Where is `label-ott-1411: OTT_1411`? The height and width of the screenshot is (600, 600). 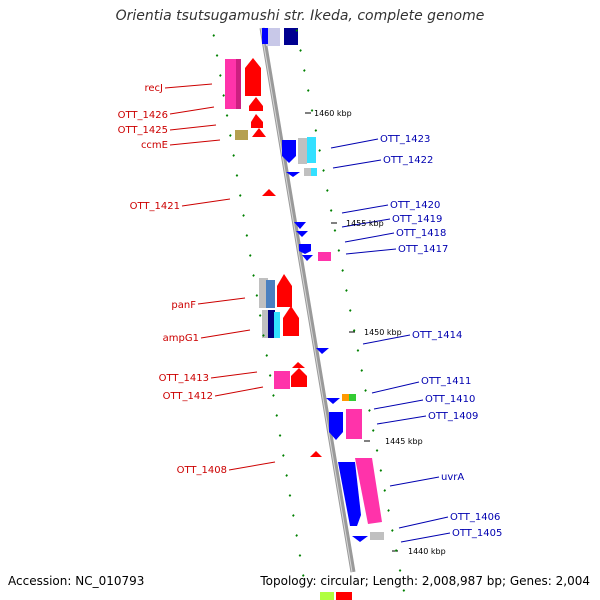
label-ott-1411: OTT_1411 is located at coordinates (446, 381).